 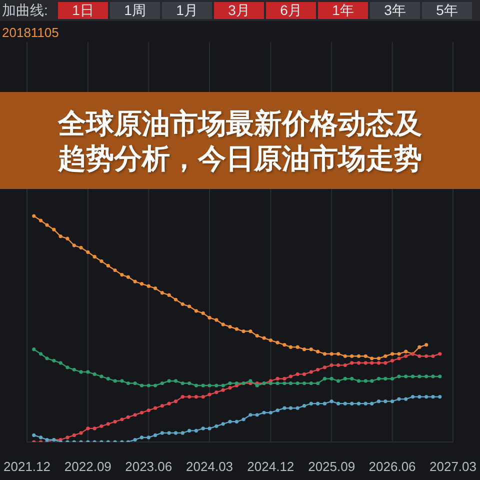 What do you see at coordinates (88, 466) in the screenshot?
I see `x-tick-label: 2022.09` at bounding box center [88, 466].